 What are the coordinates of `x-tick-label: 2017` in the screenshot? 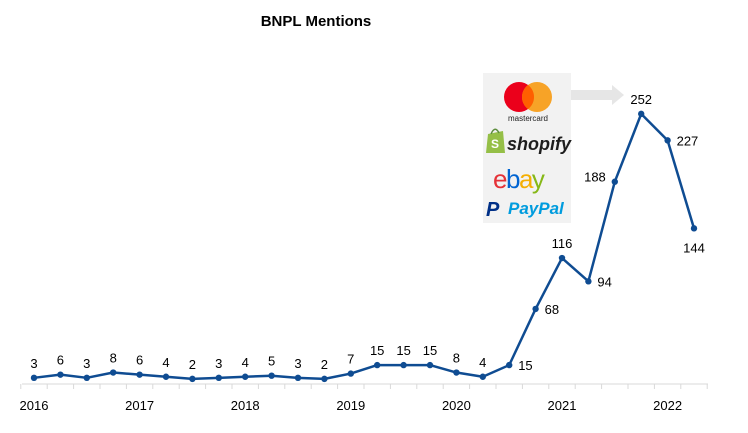 It's located at (139, 405).